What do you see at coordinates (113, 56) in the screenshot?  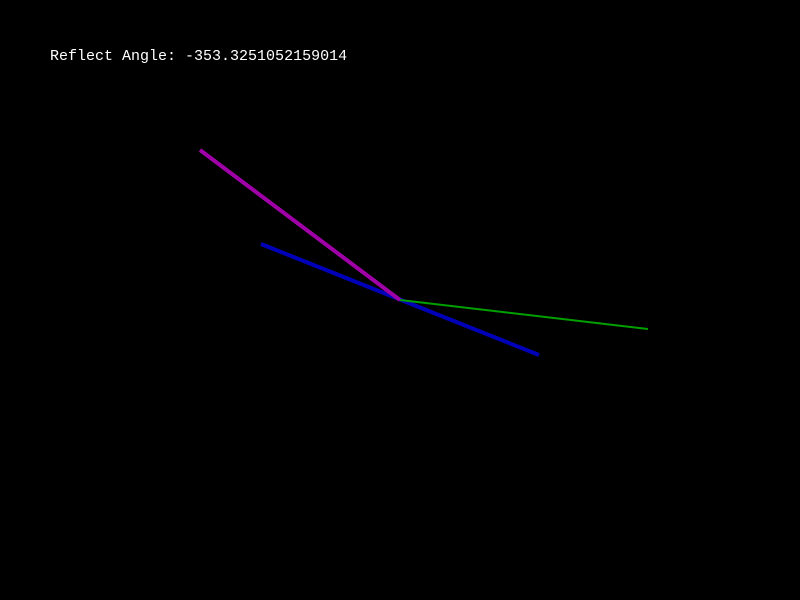 I see `reflect-angle-label: Reflect Angle:` at bounding box center [113, 56].